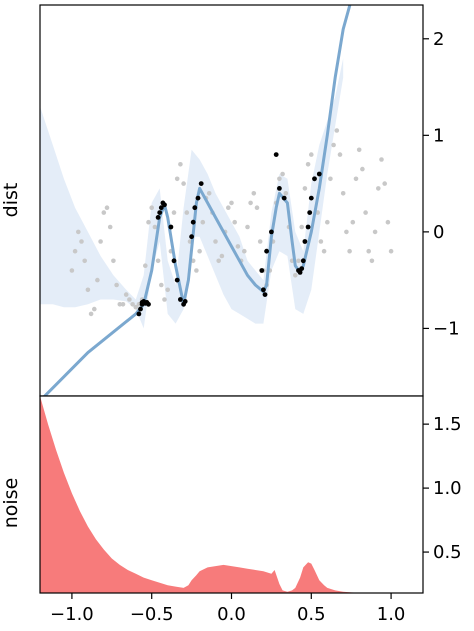 This screenshot has width=474, height=631. What do you see at coordinates (229, 234) in the screenshot?
I see `sample-points` at bounding box center [229, 234].